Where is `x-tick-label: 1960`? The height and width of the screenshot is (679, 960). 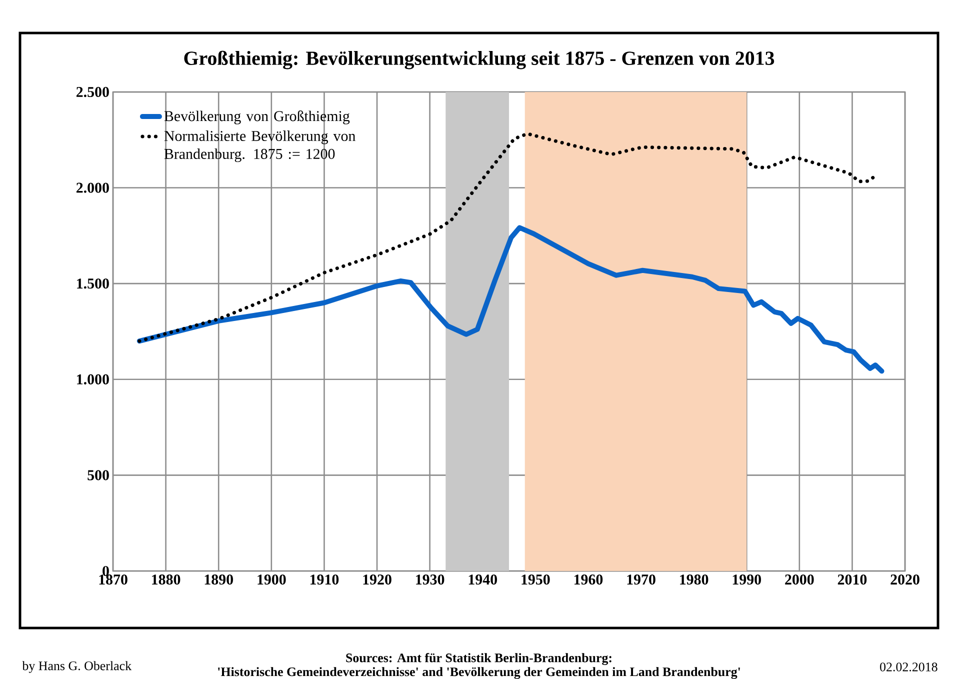 x-tick-label: 1960 is located at coordinates (588, 579).